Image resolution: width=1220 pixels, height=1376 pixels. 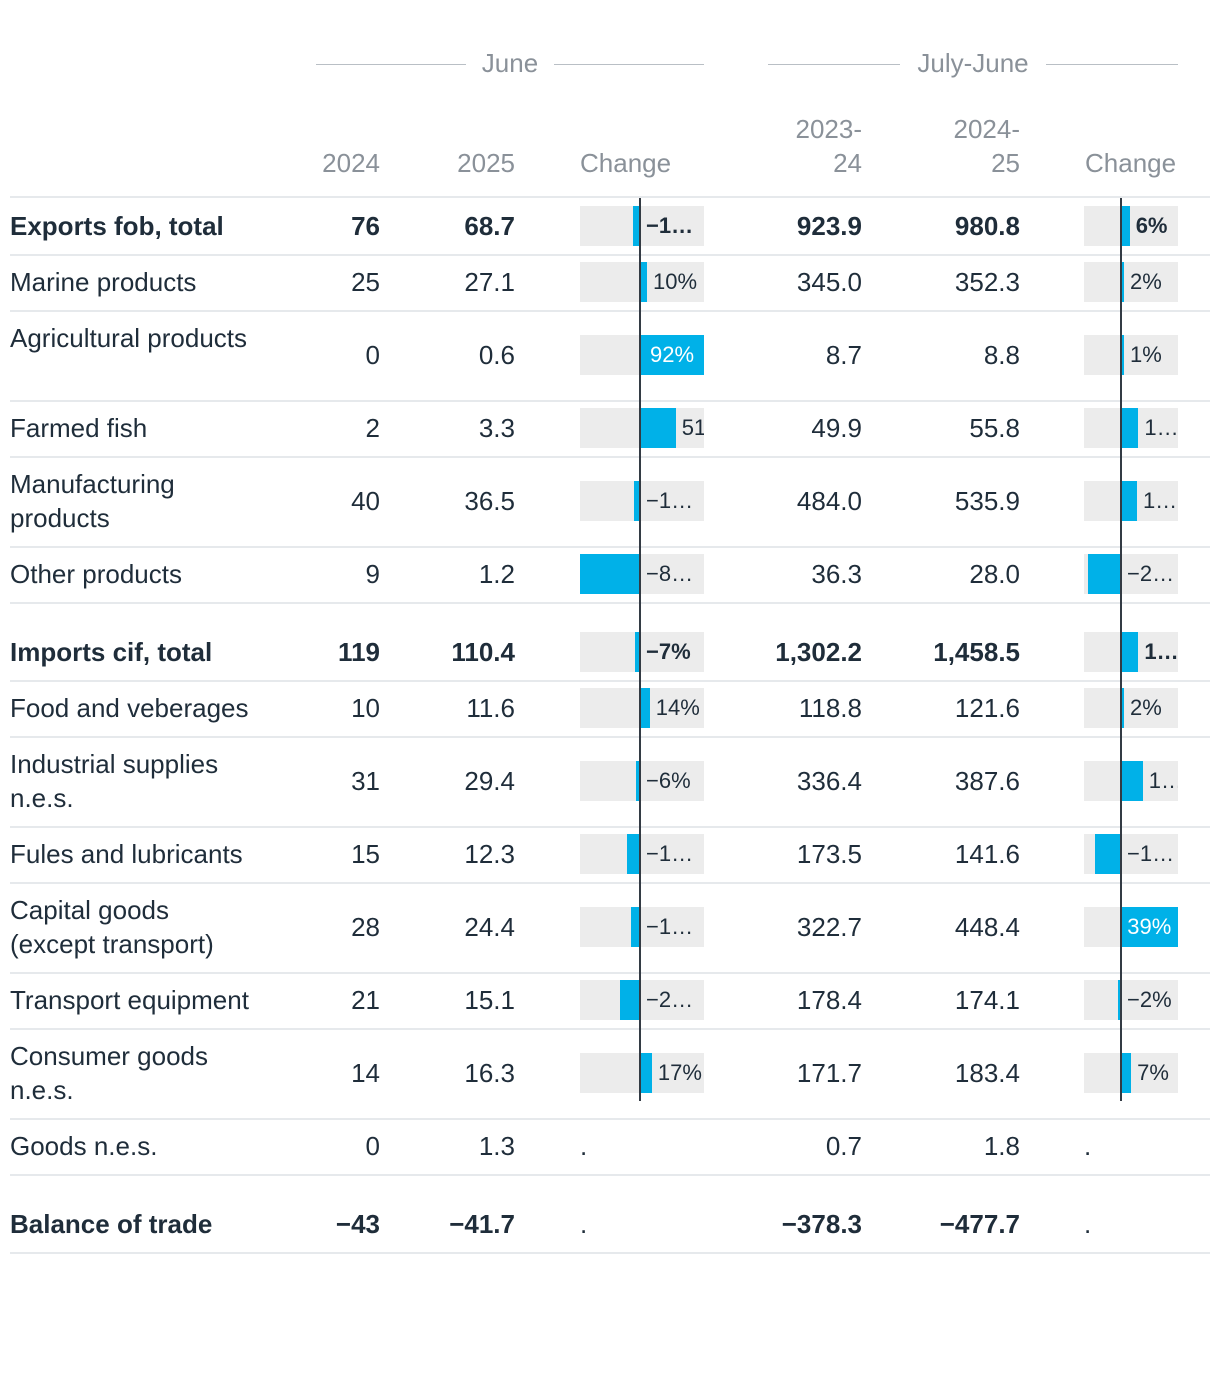 I want to click on value-2023-24: 923.9, so click(x=829, y=226).